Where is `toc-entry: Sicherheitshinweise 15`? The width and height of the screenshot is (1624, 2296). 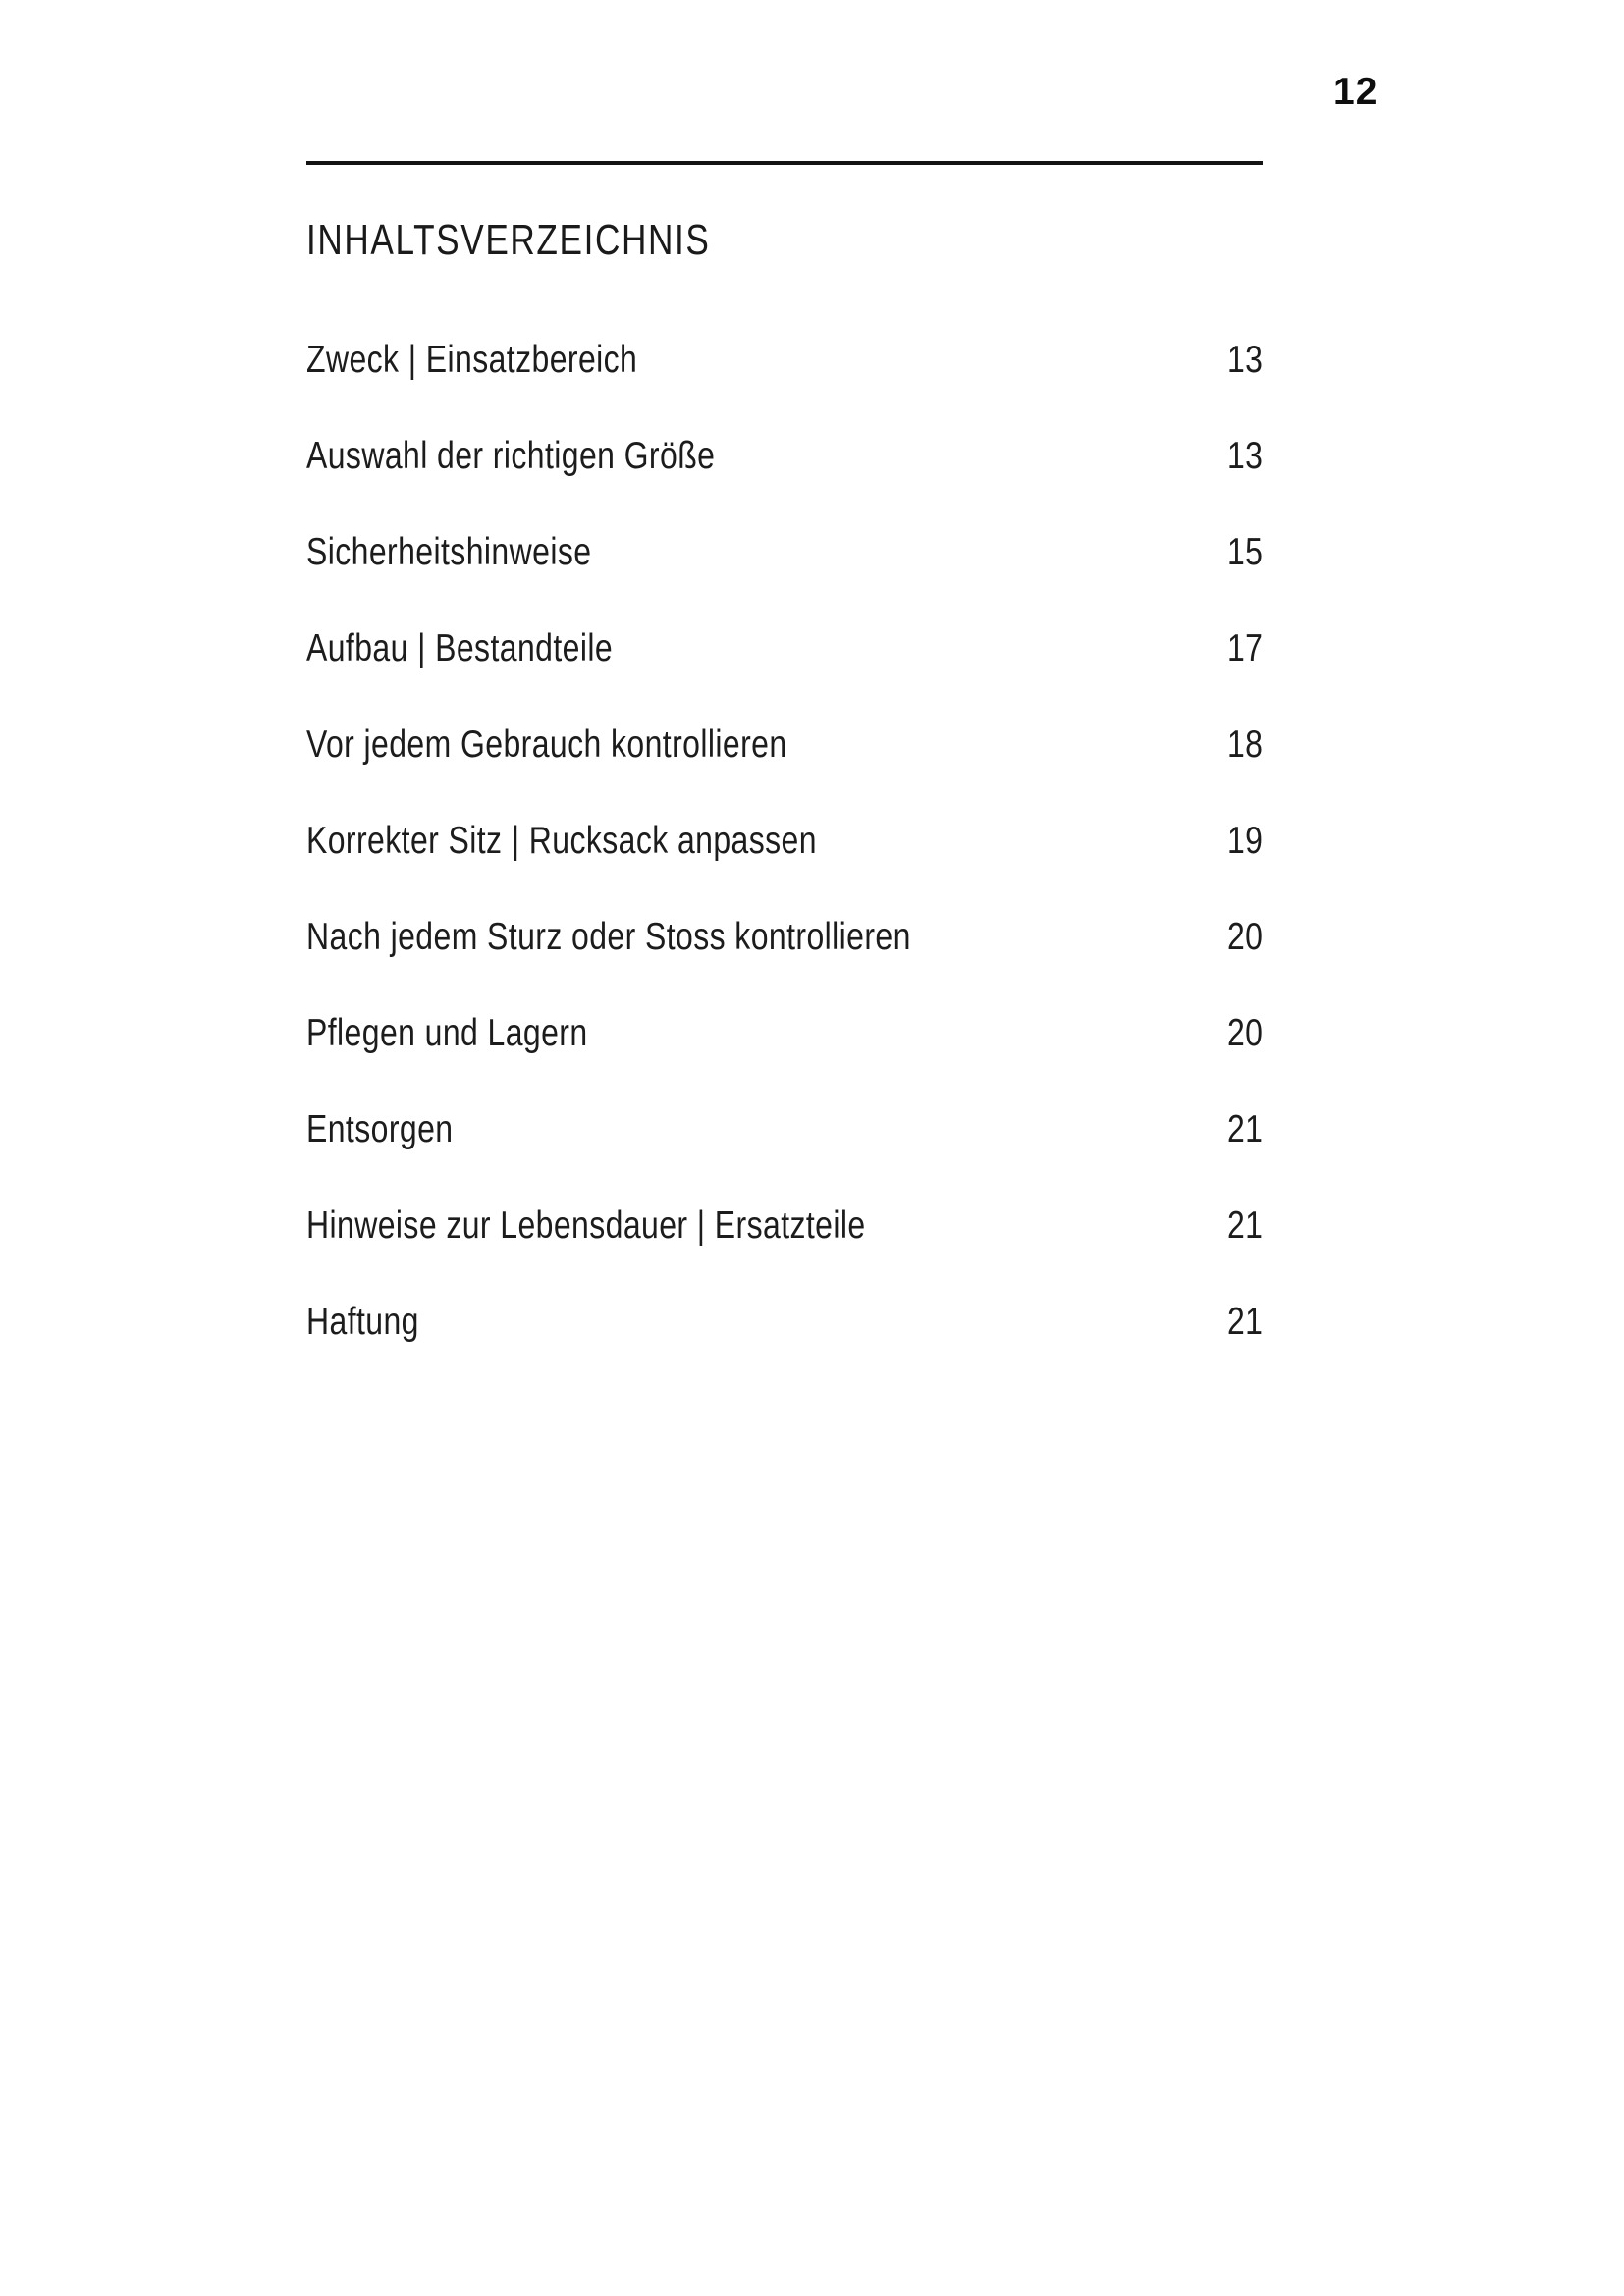
toc-entry: Sicherheitshinweise 15 is located at coordinates (784, 552).